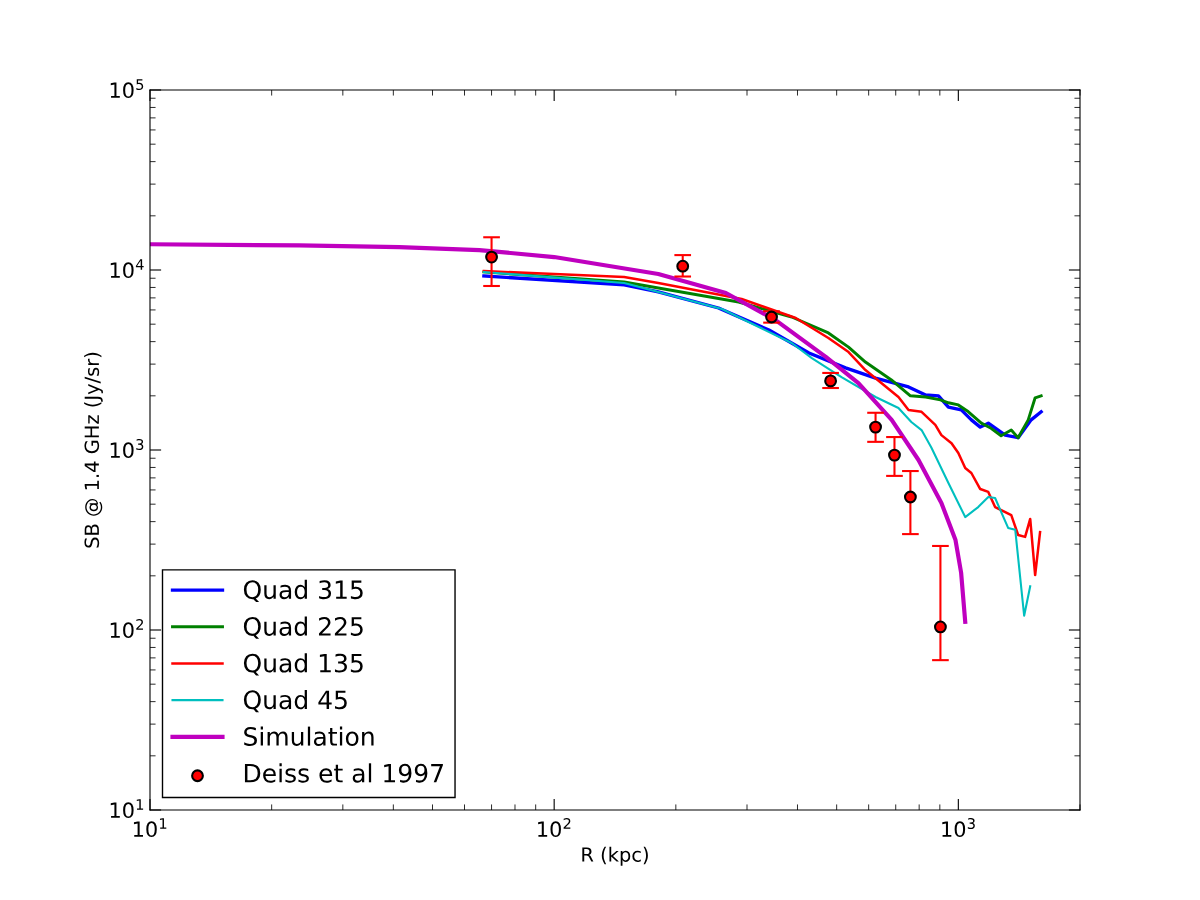  I want to click on x-tick-label: 10$^{3}$, so click(958, 827).